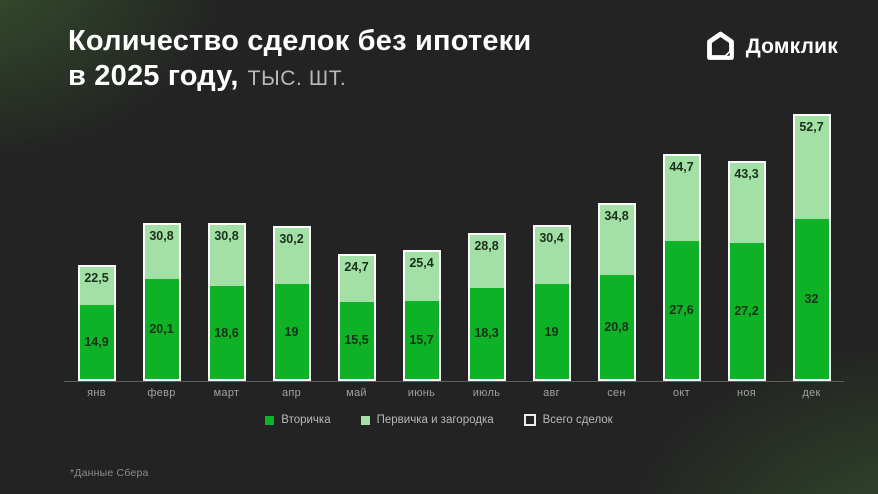 This screenshot has width=878, height=494. I want to click on secondary-value-label: 15,7, so click(421, 339).